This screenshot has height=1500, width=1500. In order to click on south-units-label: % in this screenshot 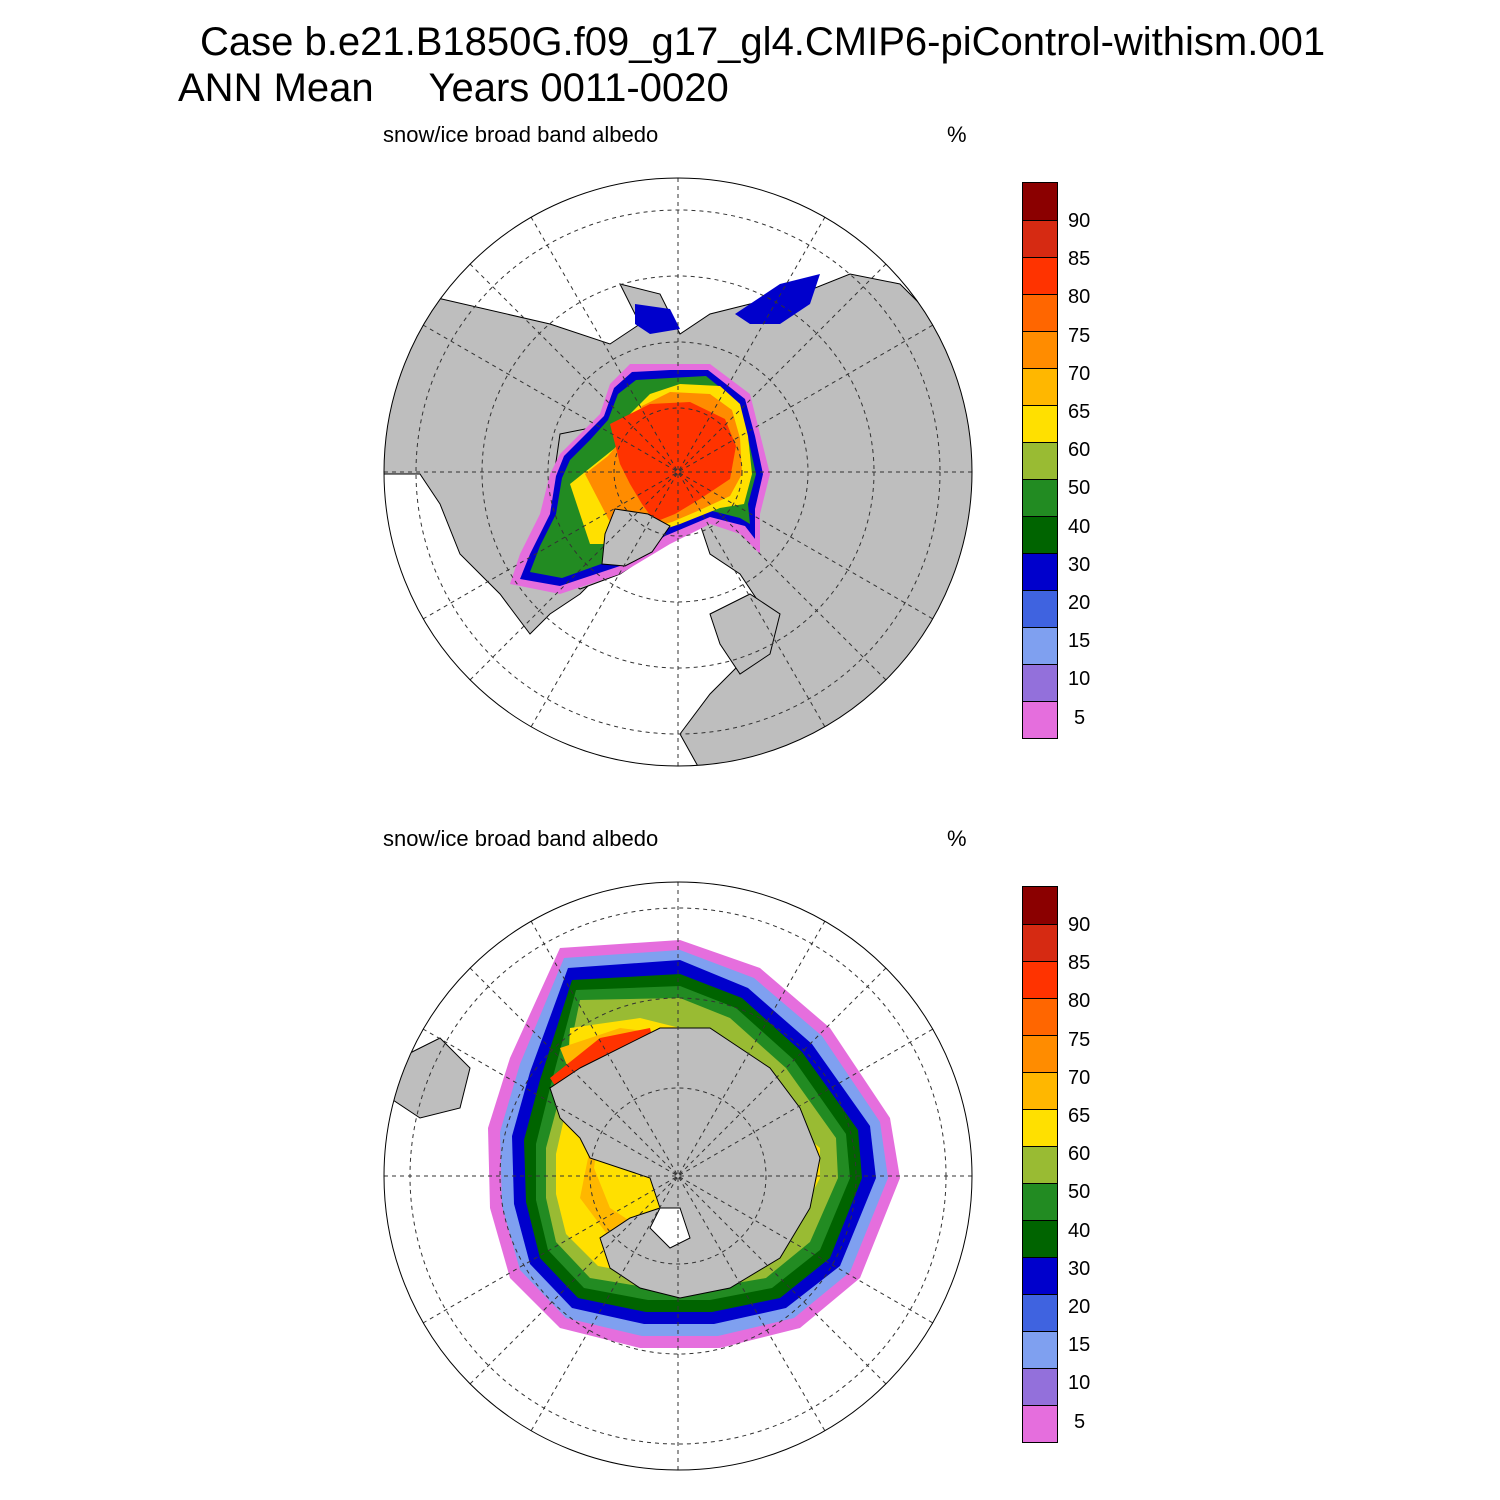, I will do `click(957, 838)`.